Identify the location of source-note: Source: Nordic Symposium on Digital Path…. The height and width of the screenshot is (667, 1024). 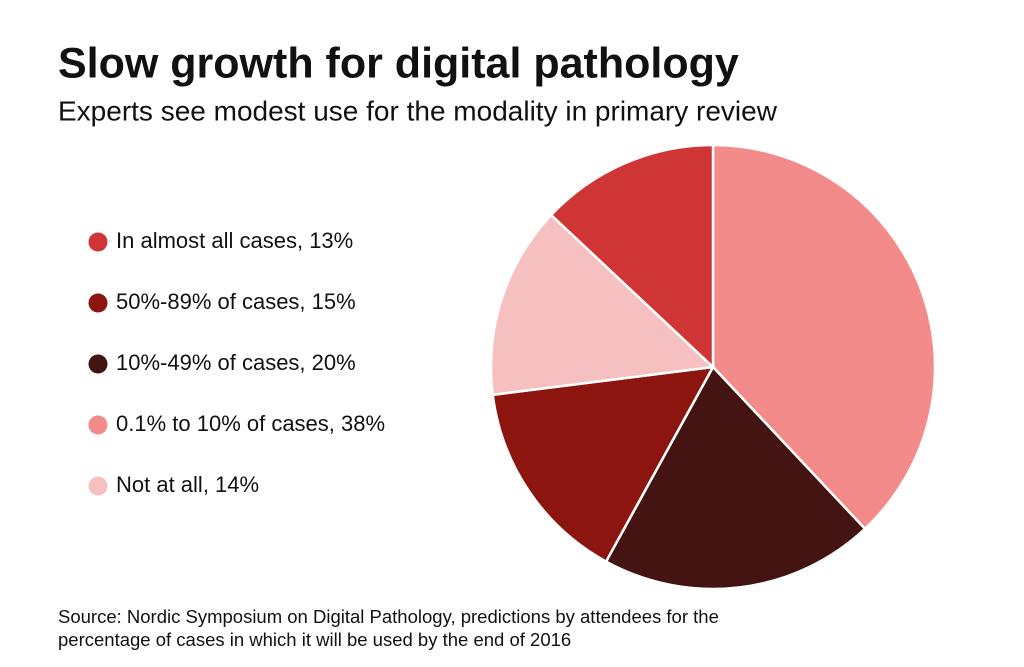
(388, 616).